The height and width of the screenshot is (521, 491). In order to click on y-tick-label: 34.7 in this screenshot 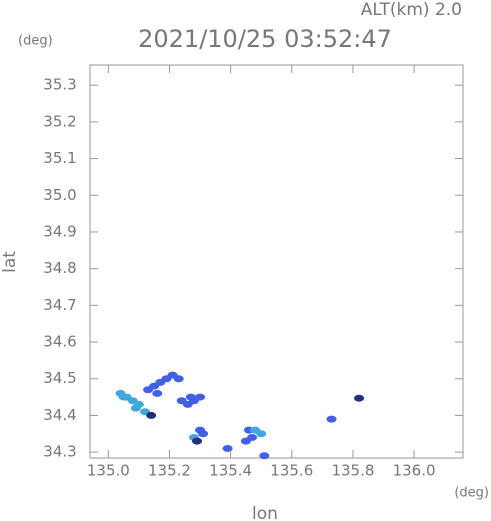, I will do `click(59, 305)`.